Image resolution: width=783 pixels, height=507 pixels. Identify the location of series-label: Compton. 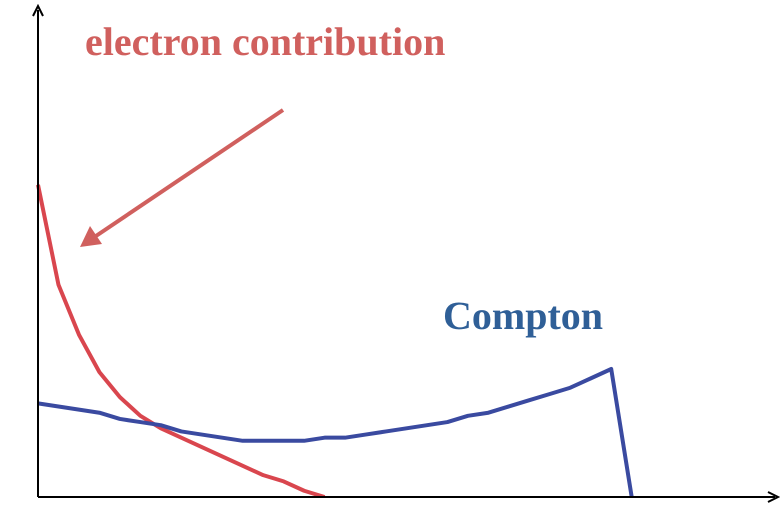
(523, 315).